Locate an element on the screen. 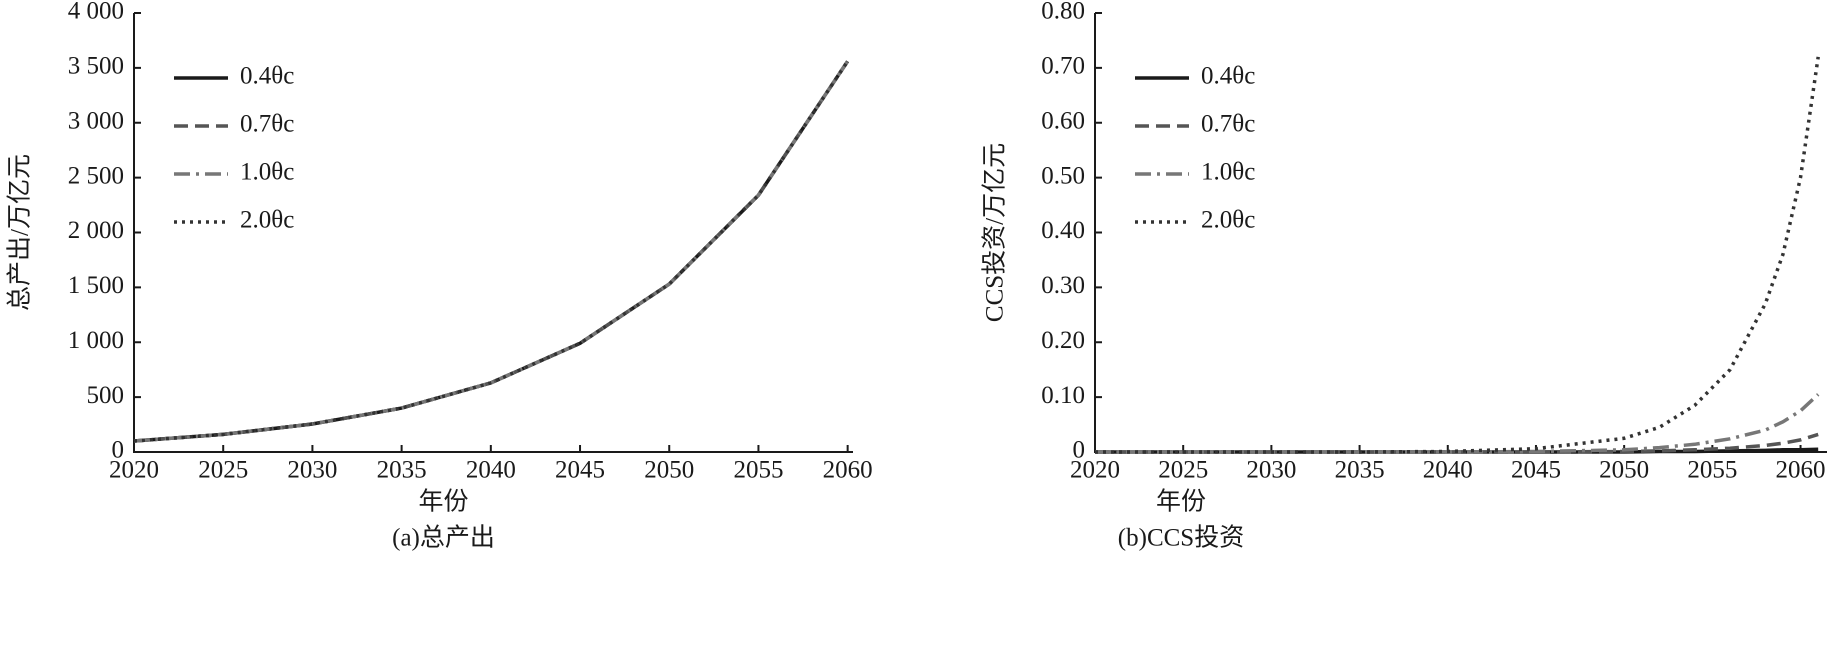 The height and width of the screenshot is (653, 1833). y-tick-label: 500 is located at coordinates (106, 395).